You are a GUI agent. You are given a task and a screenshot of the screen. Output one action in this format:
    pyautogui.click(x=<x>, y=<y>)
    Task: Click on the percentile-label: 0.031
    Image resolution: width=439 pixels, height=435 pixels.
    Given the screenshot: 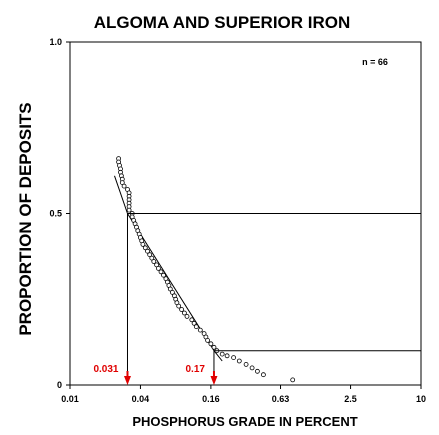 What is the action you would take?
    pyautogui.click(x=105, y=369)
    